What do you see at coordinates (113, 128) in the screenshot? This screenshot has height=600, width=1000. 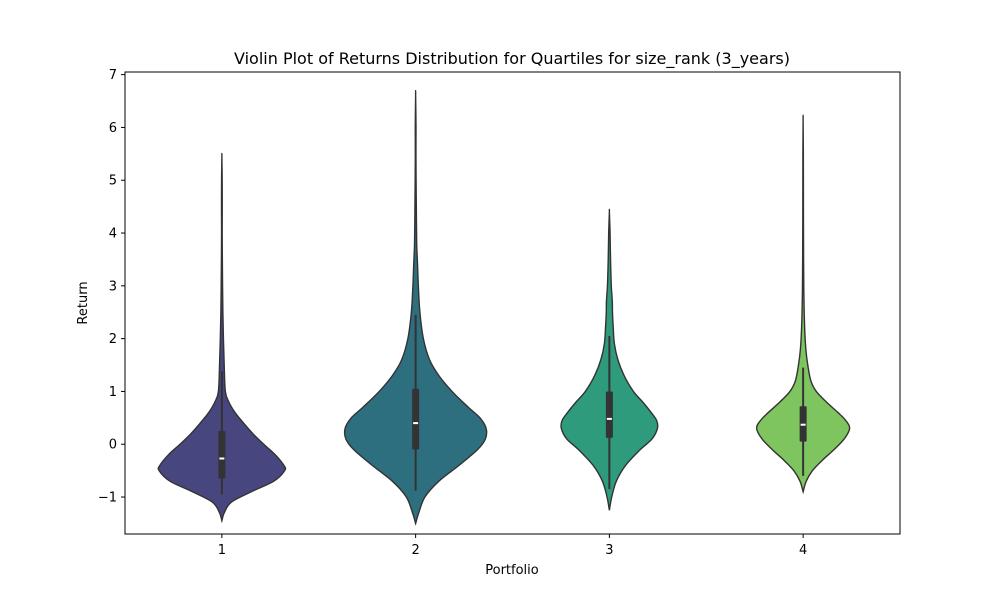 I see `y-tick-label: 6` at bounding box center [113, 128].